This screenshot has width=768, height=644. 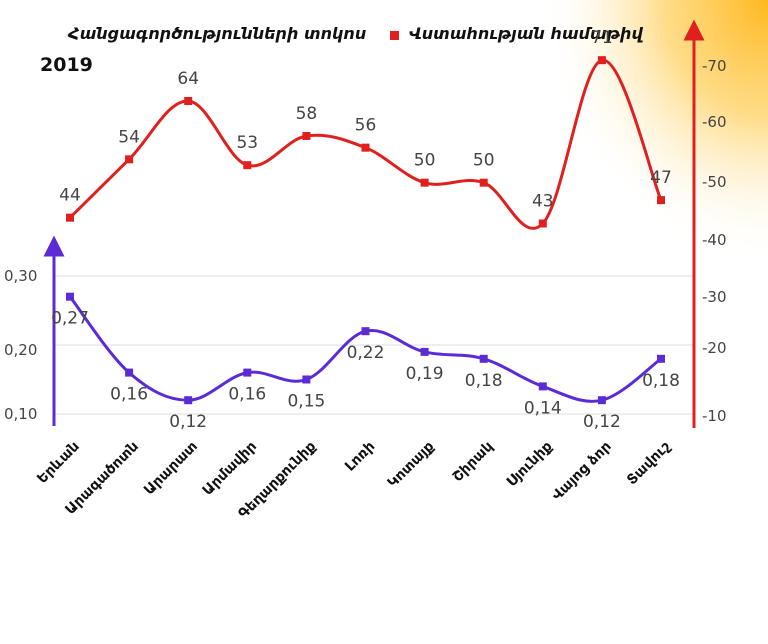 What do you see at coordinates (661, 178) in the screenshot?
I see `trust-index-data-label: 47` at bounding box center [661, 178].